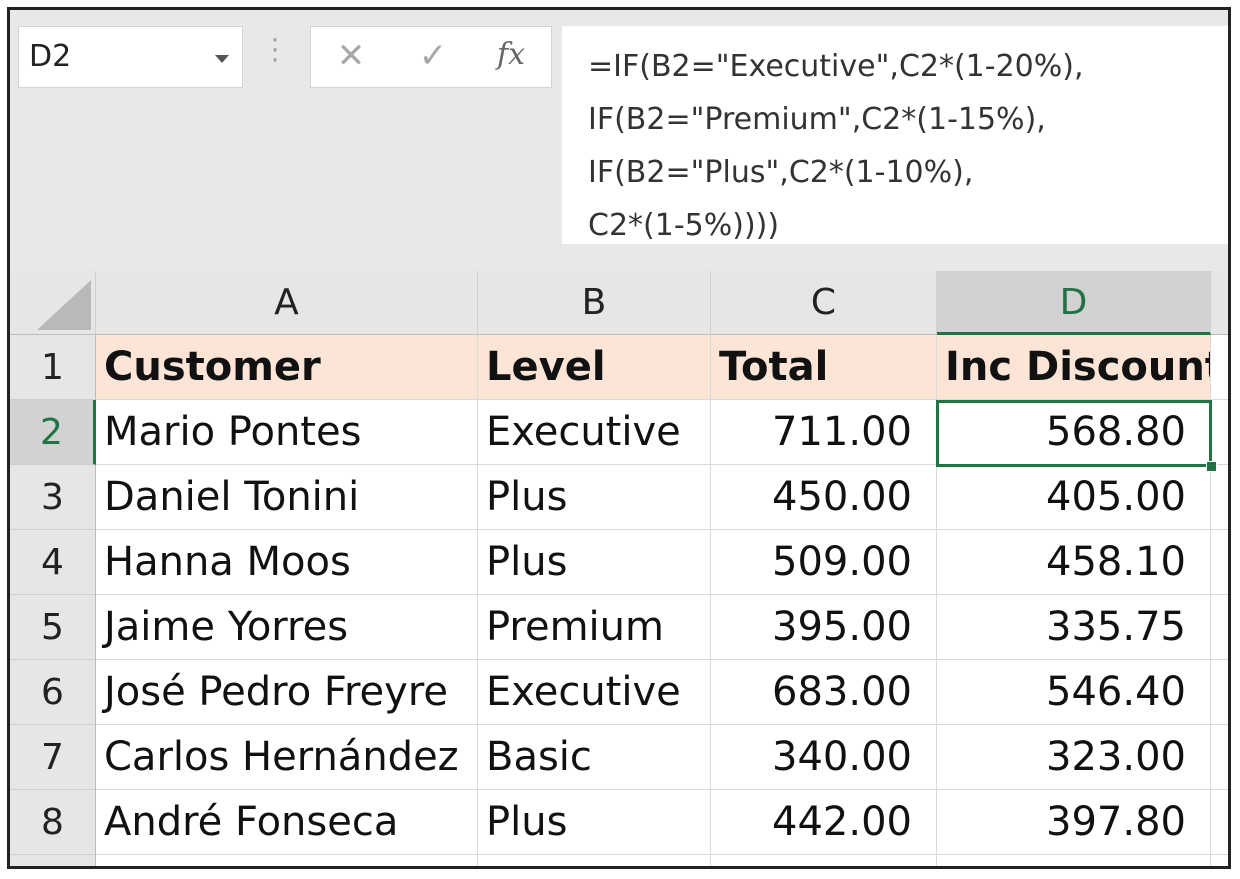  I want to click on cell-b2: Executive, so click(594, 432).